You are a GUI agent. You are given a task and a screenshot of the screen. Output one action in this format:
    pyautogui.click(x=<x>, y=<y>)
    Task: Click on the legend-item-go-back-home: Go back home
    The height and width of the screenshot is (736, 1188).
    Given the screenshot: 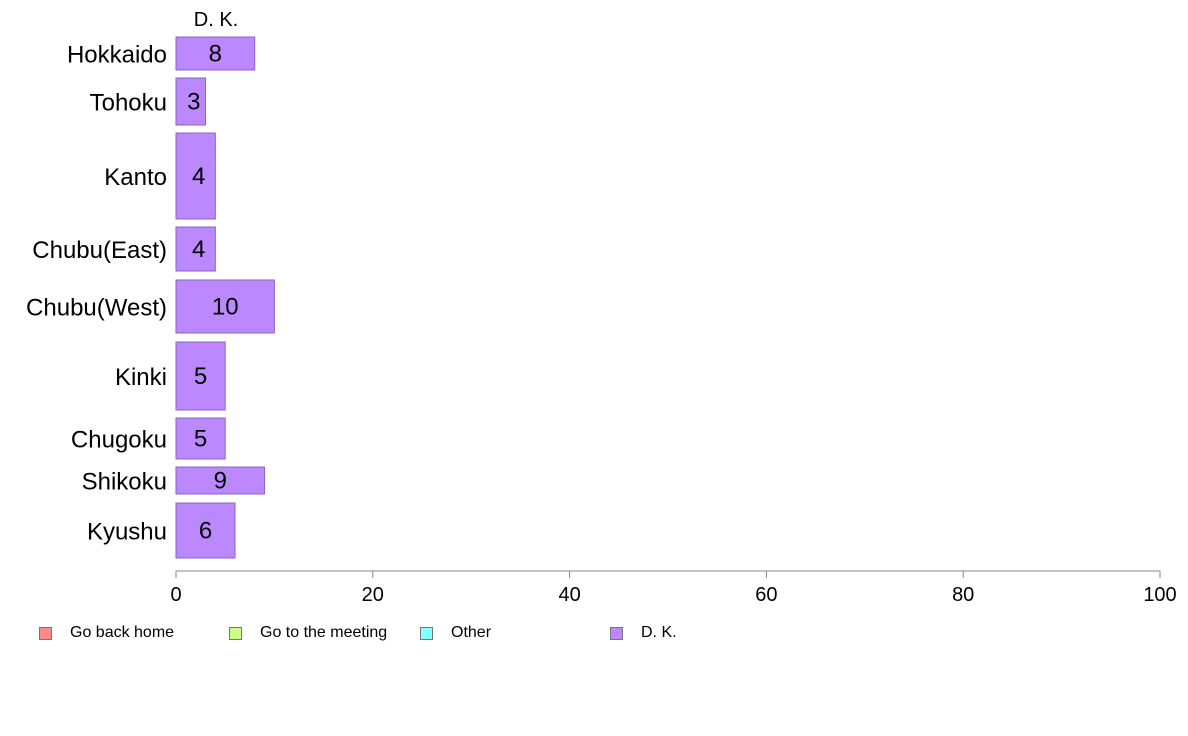 What is the action you would take?
    pyautogui.click(x=106, y=633)
    